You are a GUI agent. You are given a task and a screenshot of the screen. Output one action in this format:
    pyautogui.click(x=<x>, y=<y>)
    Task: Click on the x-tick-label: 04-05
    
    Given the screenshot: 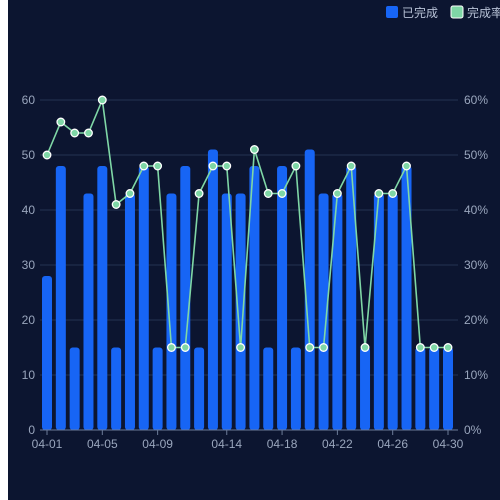 What is the action you would take?
    pyautogui.click(x=102, y=444)
    